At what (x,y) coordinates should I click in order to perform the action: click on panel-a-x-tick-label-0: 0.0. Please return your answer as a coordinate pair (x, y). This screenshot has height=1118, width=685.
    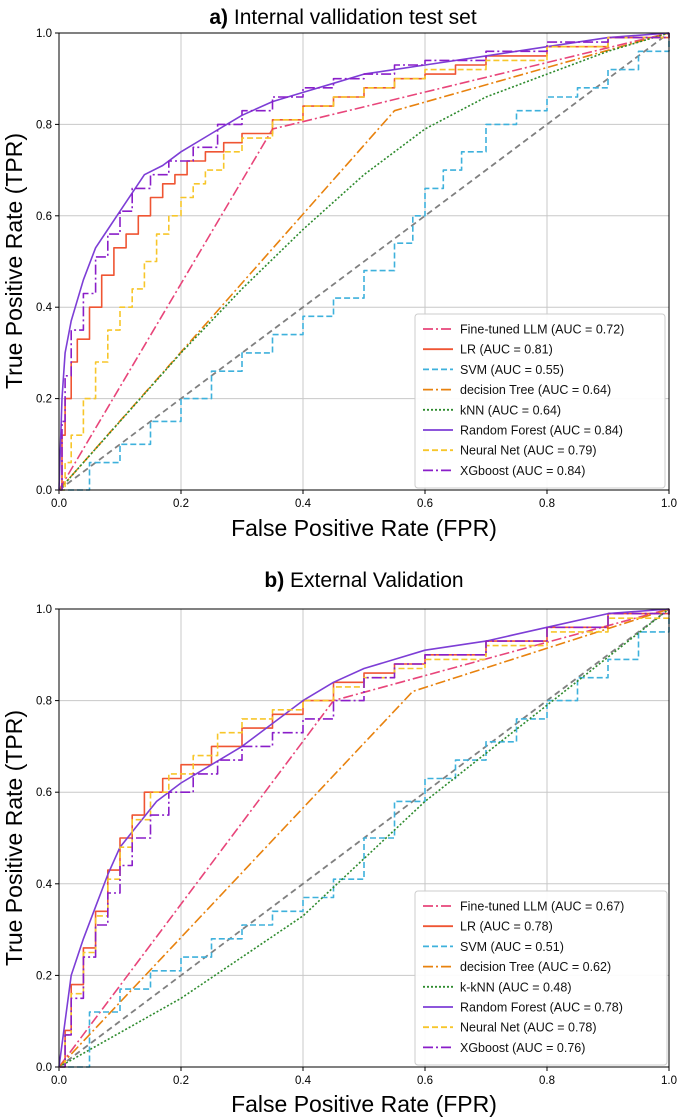
    Looking at the image, I should click on (59, 504).